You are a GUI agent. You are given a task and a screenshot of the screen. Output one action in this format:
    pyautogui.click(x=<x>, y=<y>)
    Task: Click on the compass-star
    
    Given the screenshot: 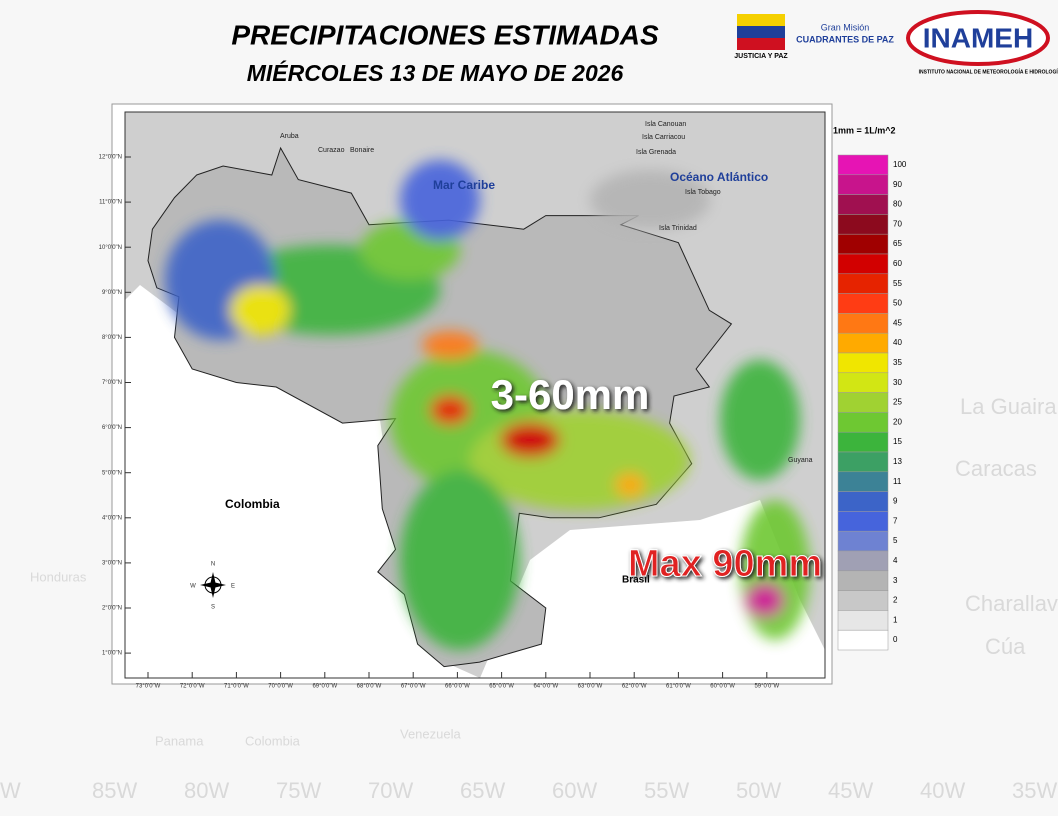 What is the action you would take?
    pyautogui.click(x=213, y=585)
    